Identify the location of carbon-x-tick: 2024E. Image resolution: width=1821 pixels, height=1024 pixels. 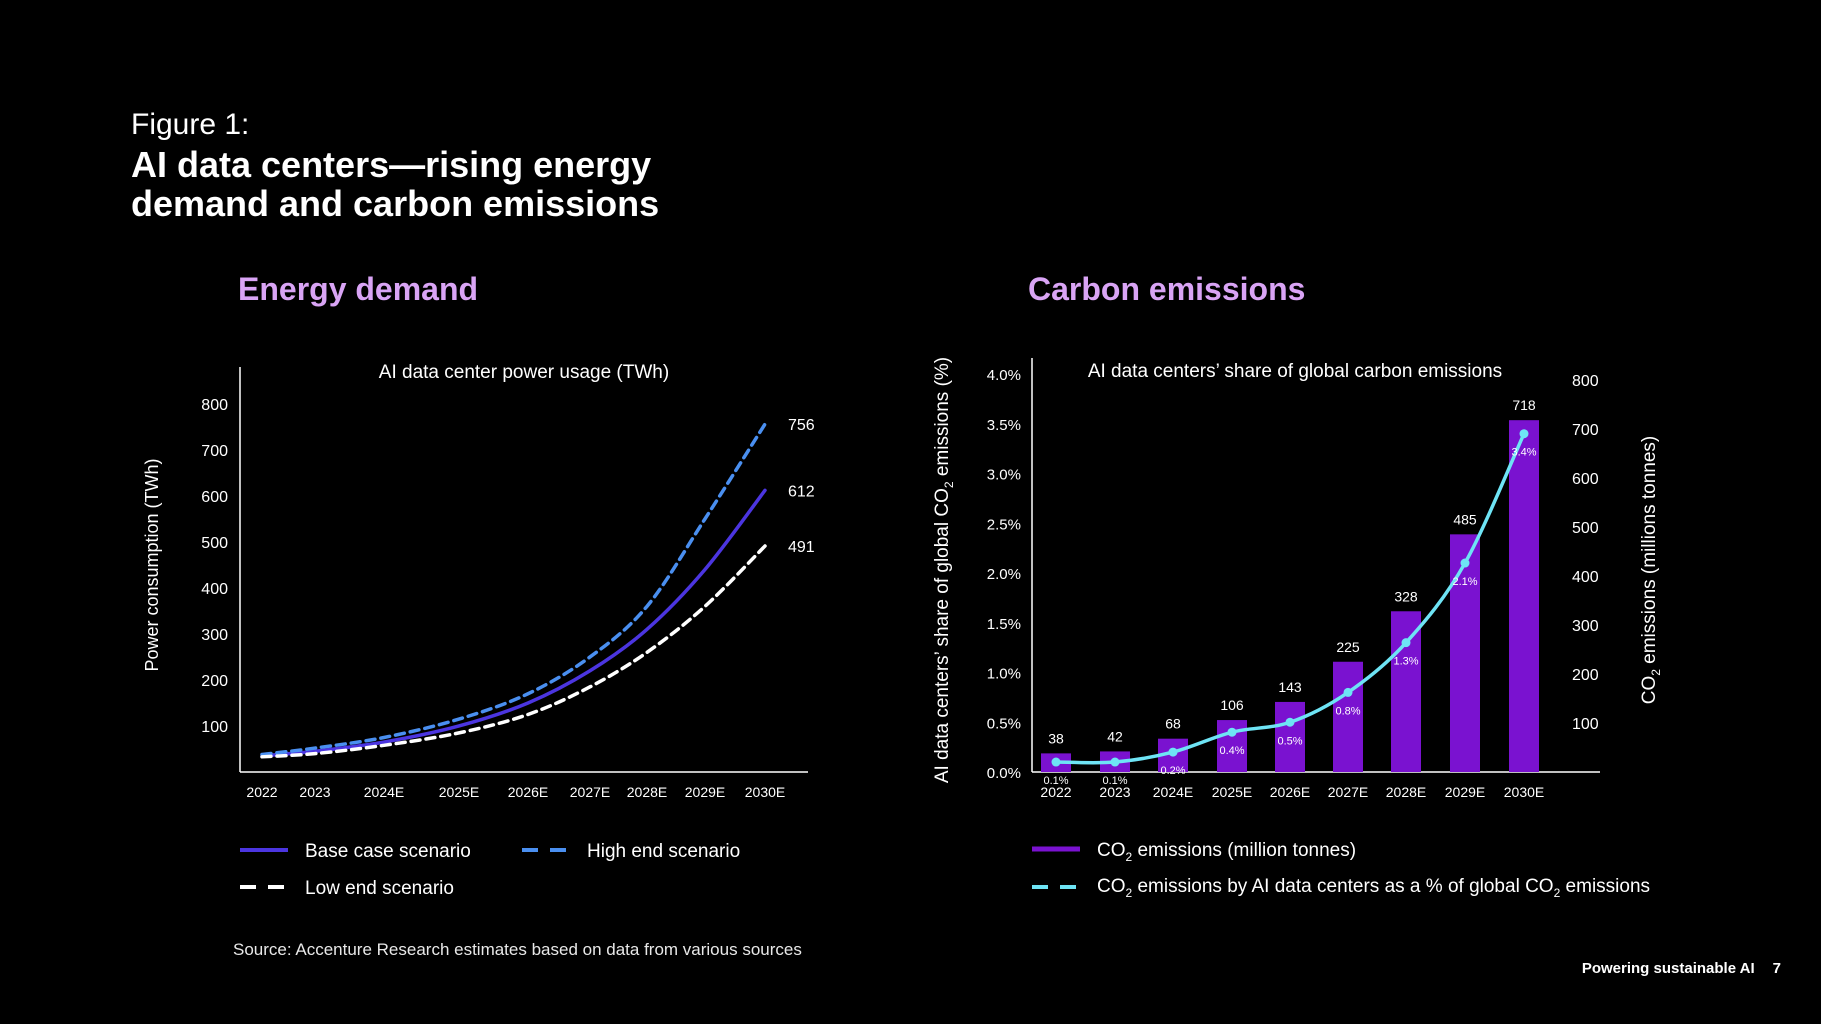
(1173, 792).